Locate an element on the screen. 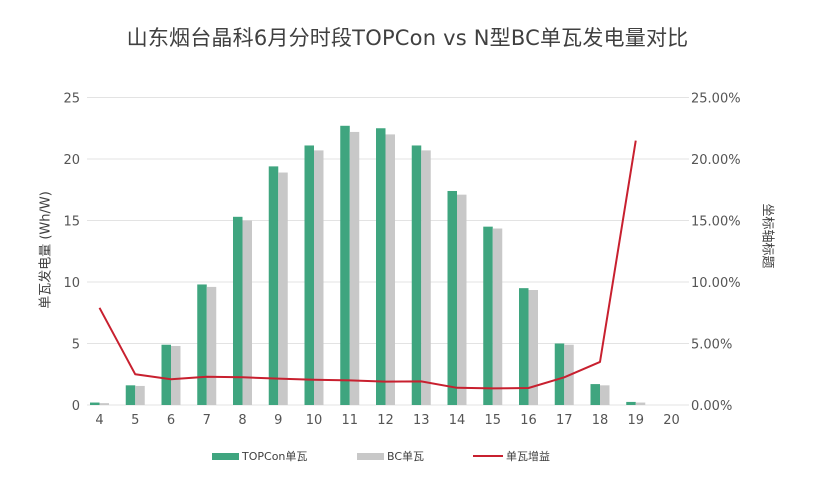  left-tick-label: 15 is located at coordinates (71, 222).